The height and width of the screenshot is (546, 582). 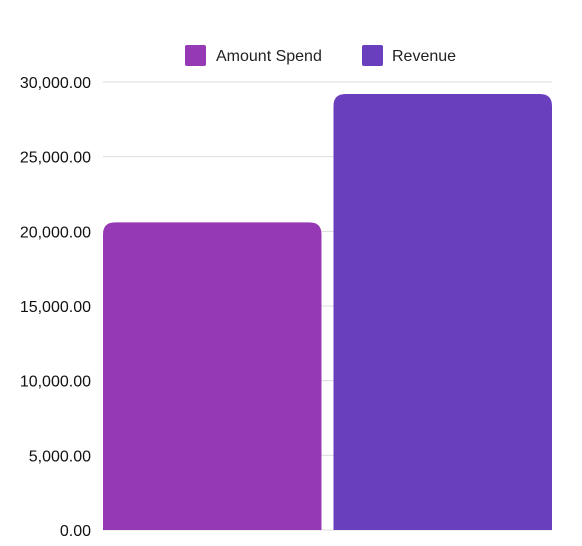 What do you see at coordinates (75, 531) in the screenshot?
I see `y-tick-label-0: 0.00` at bounding box center [75, 531].